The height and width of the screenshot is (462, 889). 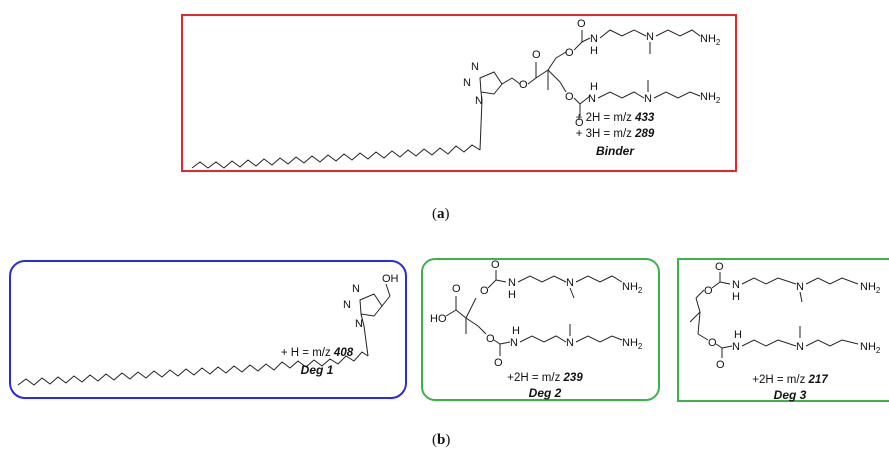 I want to click on caption-a: (a), so click(x=441, y=214).